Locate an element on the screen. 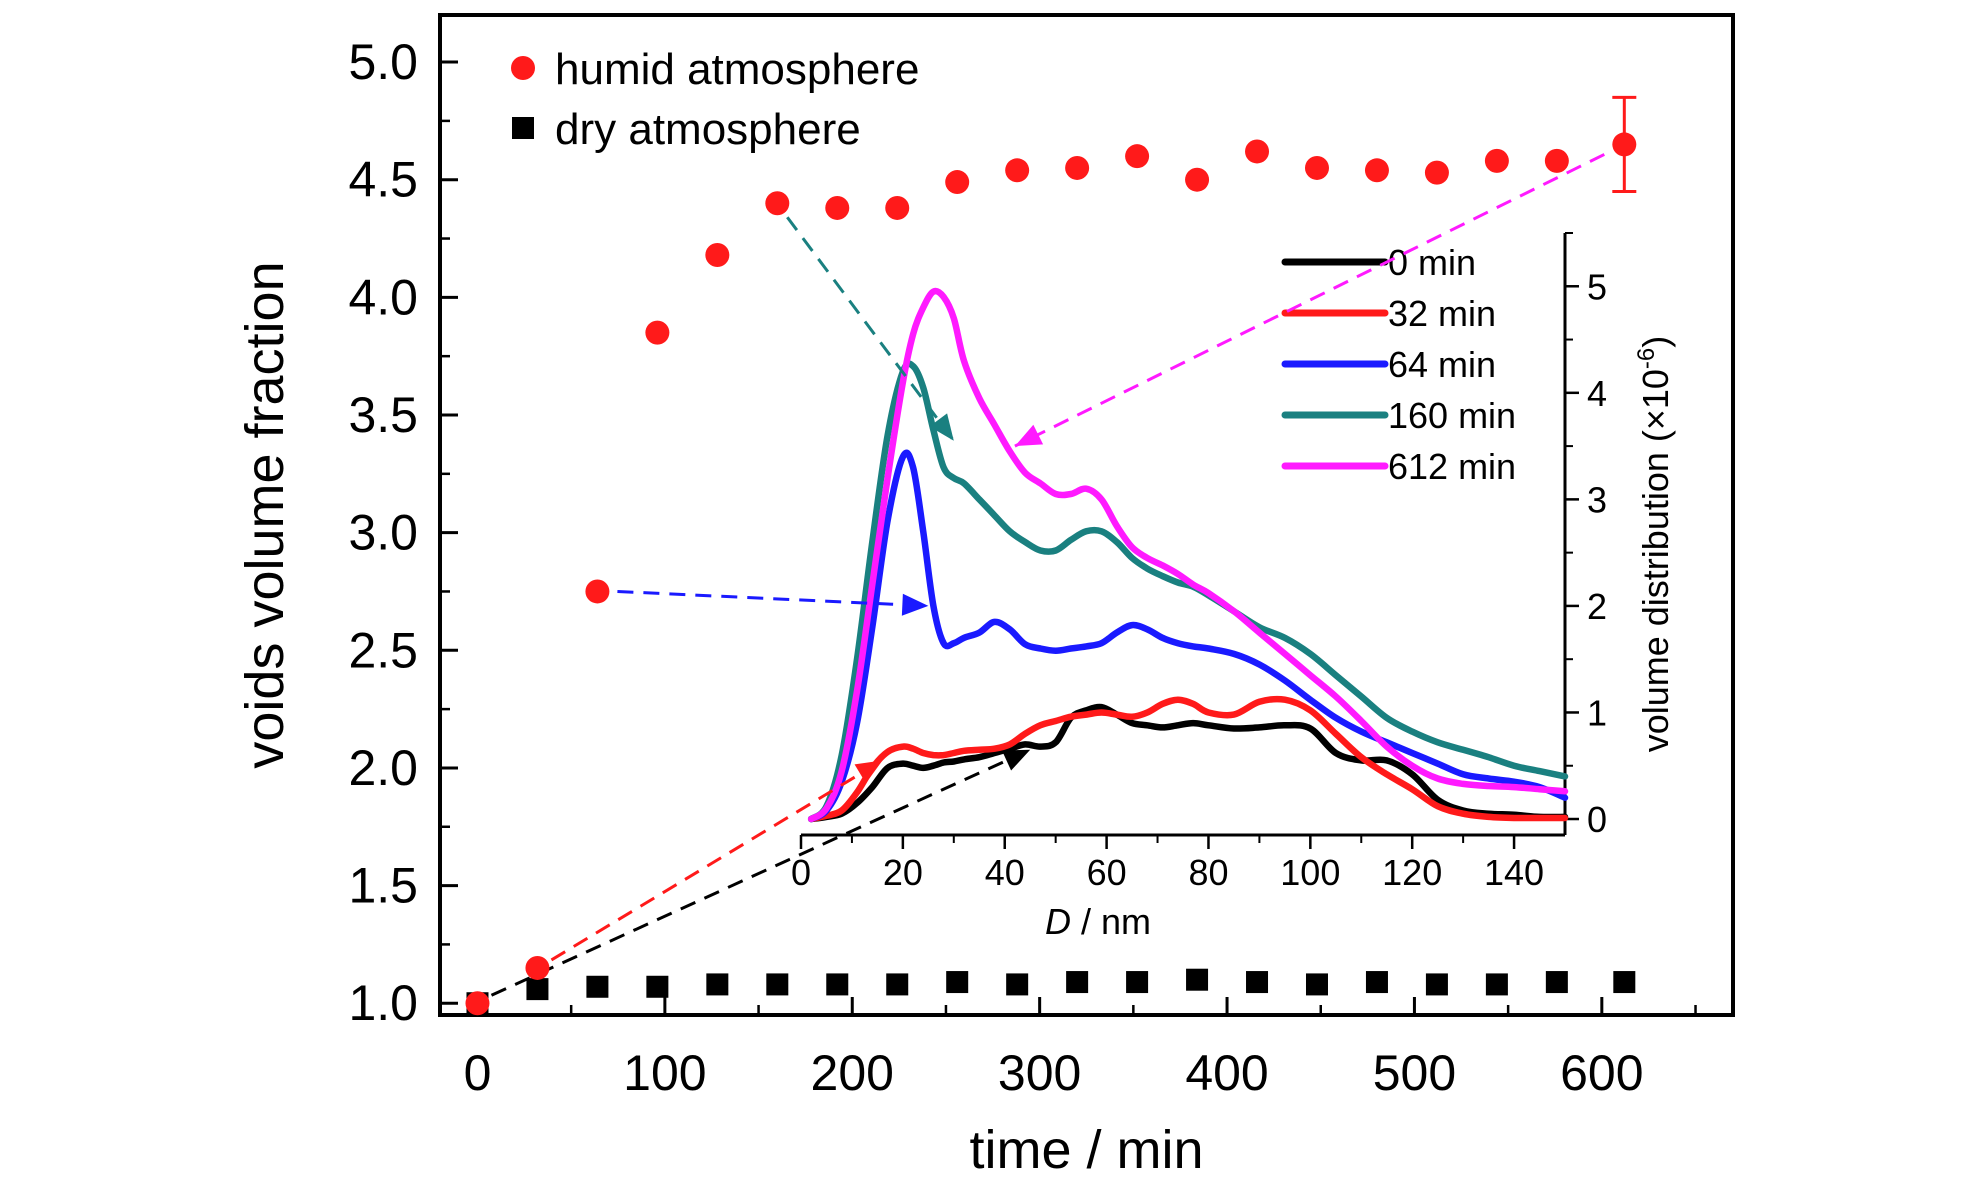 This screenshot has width=1984, height=1181. main-x-tick-label: 0 is located at coordinates (478, 1073).